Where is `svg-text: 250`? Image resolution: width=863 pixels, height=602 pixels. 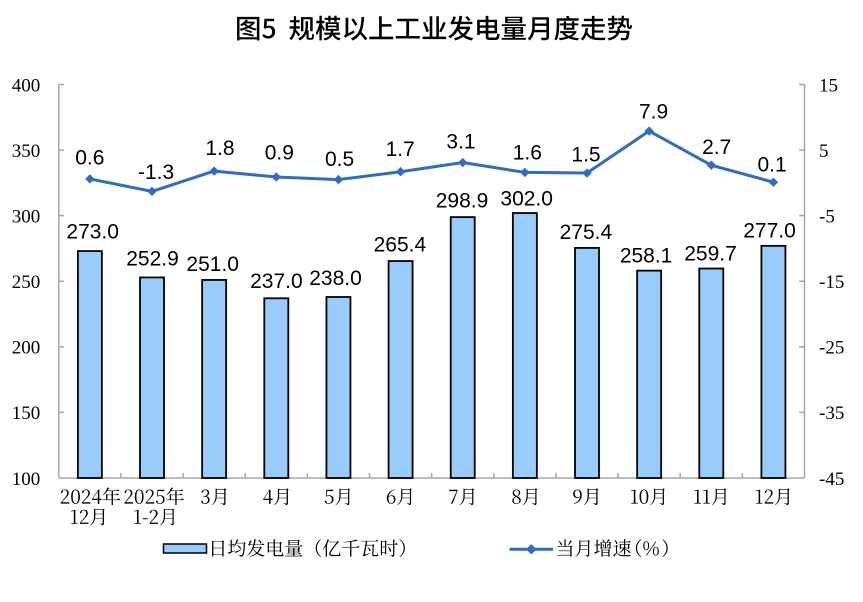 svg-text: 250 is located at coordinates (26, 282).